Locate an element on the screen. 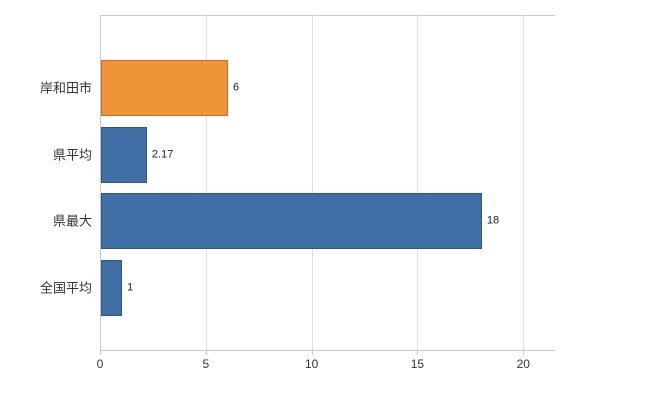  category-label: 全国平均 is located at coordinates (65, 288).